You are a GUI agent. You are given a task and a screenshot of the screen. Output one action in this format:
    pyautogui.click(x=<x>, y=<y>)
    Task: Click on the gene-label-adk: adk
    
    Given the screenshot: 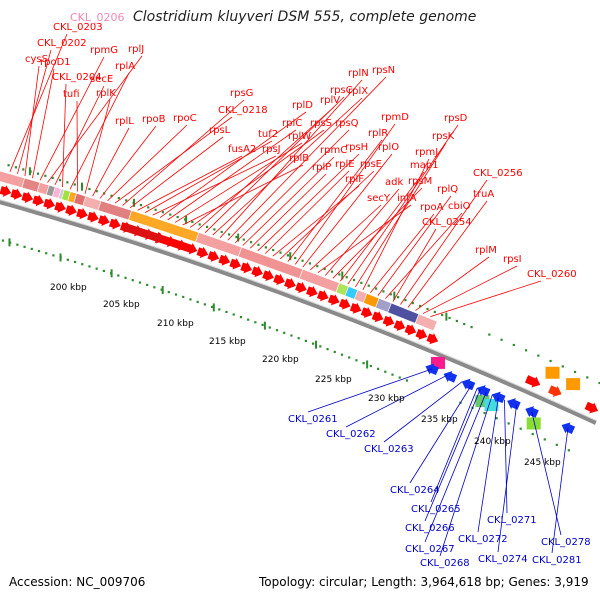 What is the action you would take?
    pyautogui.click(x=394, y=182)
    